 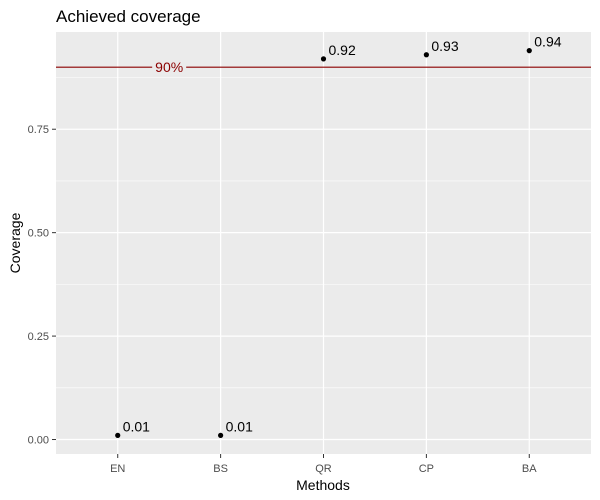 I want to click on x-tick-label: BA, so click(x=529, y=469).